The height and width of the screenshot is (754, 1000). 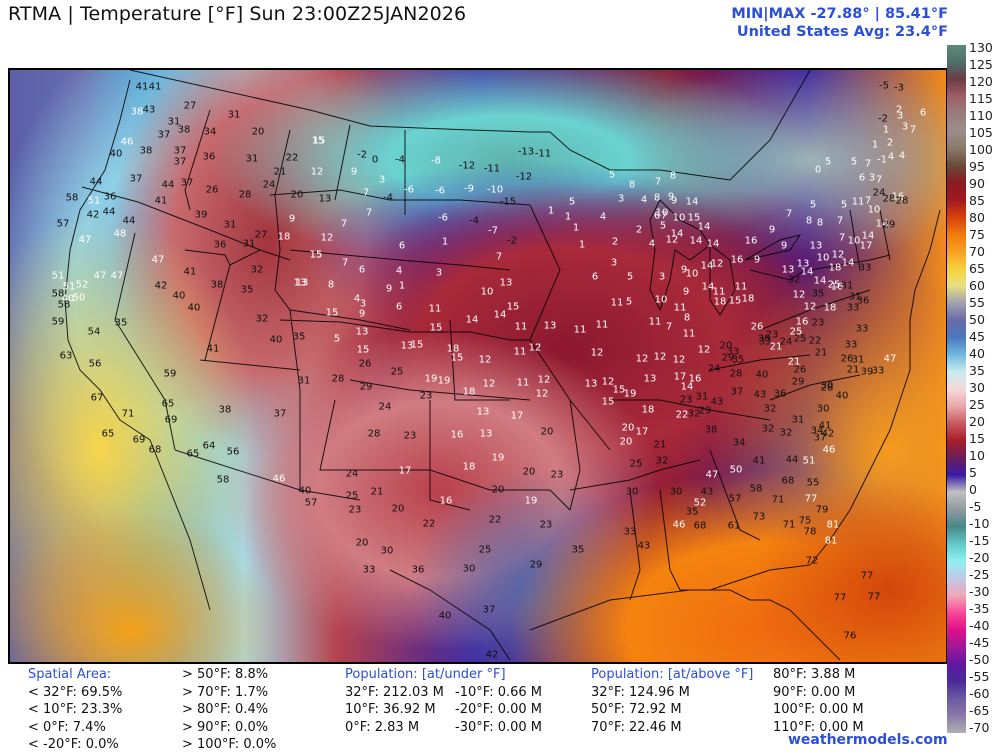 I want to click on temperature-label: 36, so click(x=110, y=197).